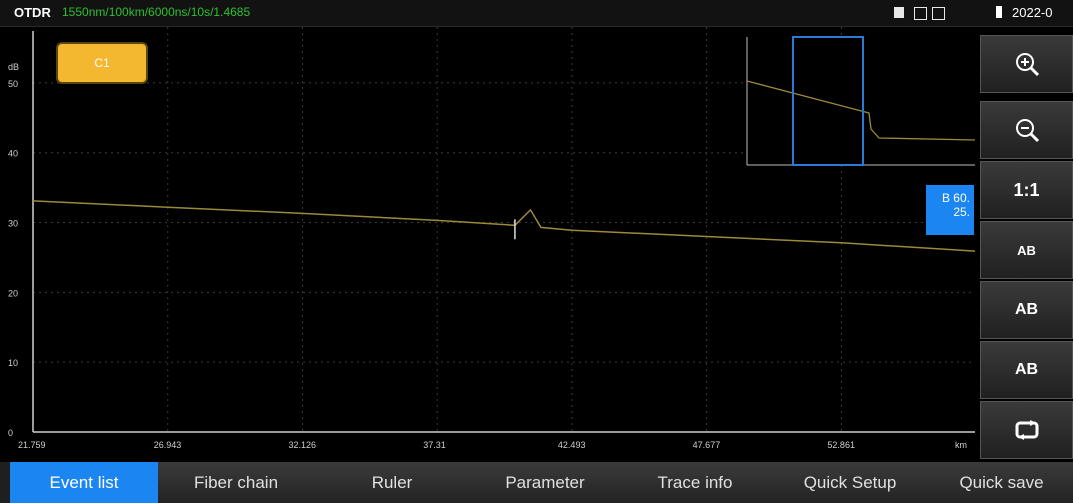 This screenshot has height=503, width=1073. Describe the element at coordinates (899, 12) in the screenshot. I see `sd-card-icon` at that location.